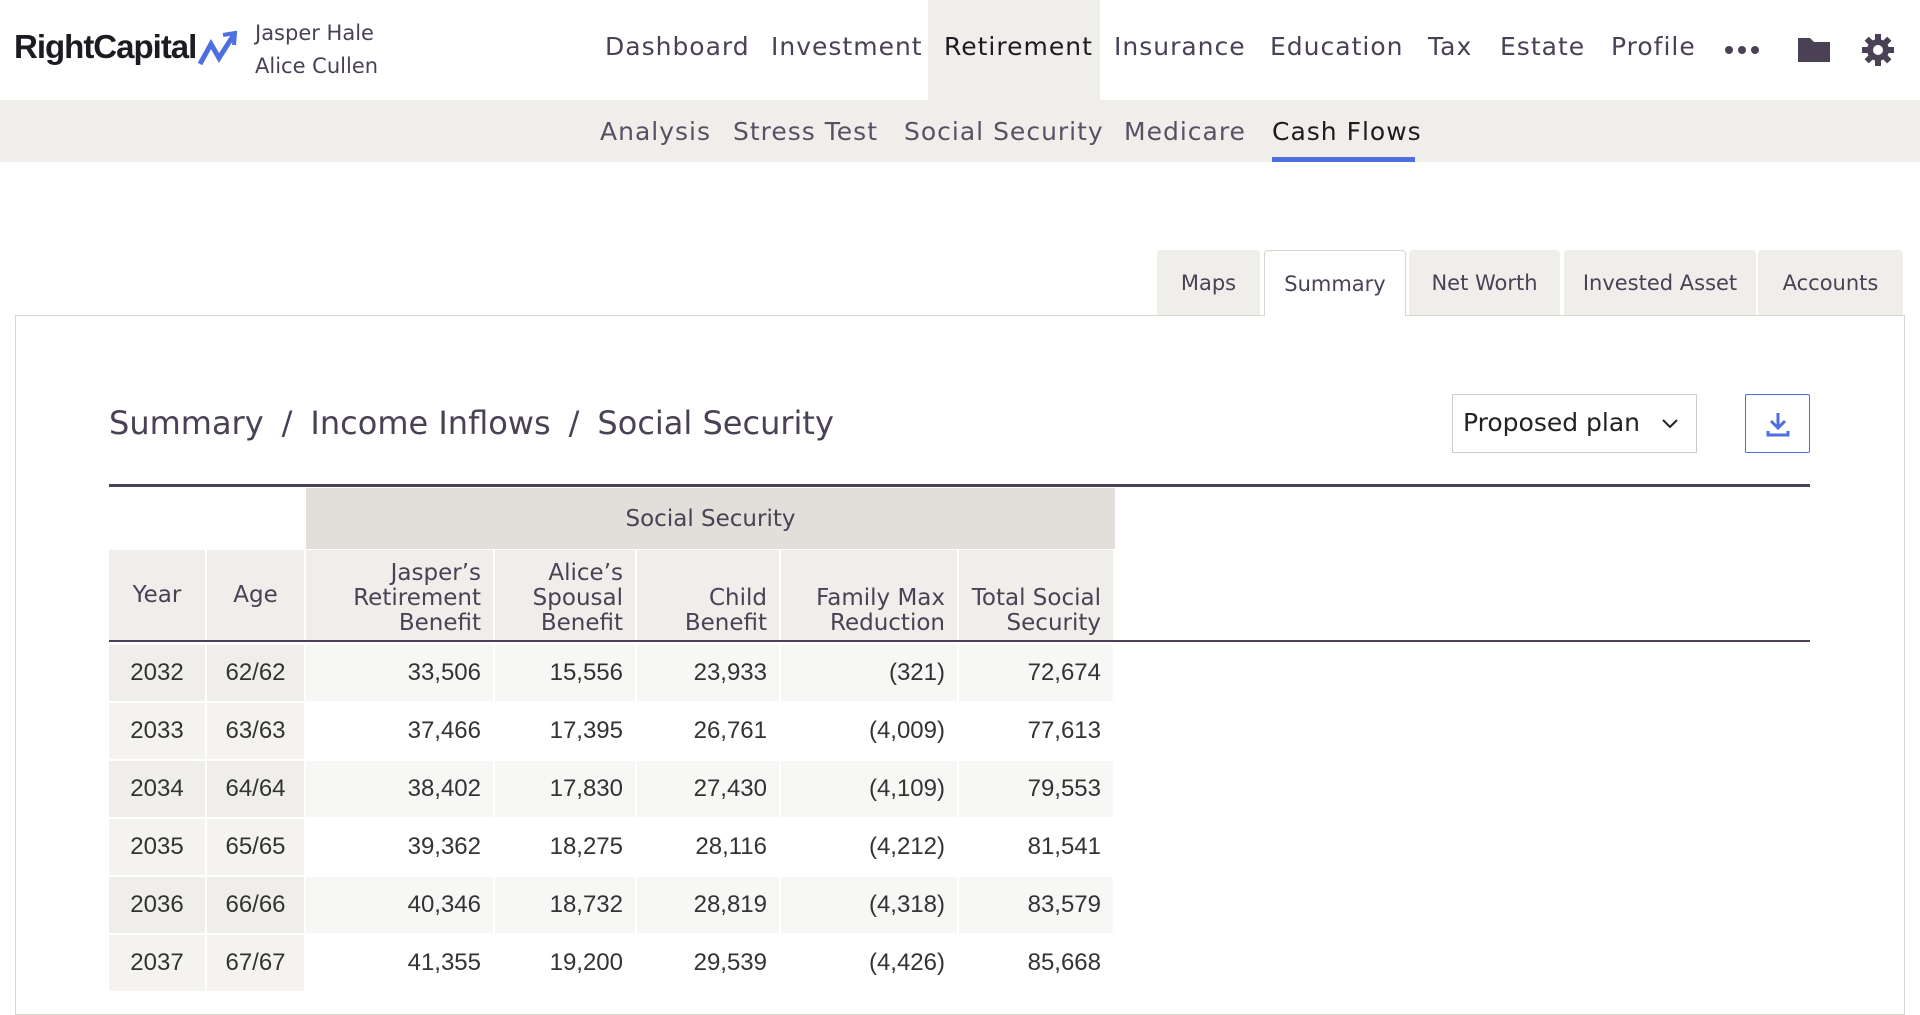  Describe the element at coordinates (157, 963) in the screenshot. I see `table-cell: 2037` at that location.